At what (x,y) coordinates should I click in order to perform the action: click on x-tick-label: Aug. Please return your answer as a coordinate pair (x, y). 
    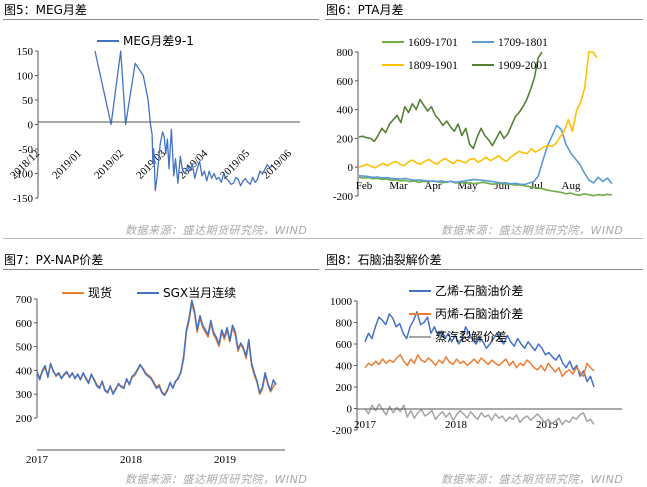
    Looking at the image, I should click on (571, 186).